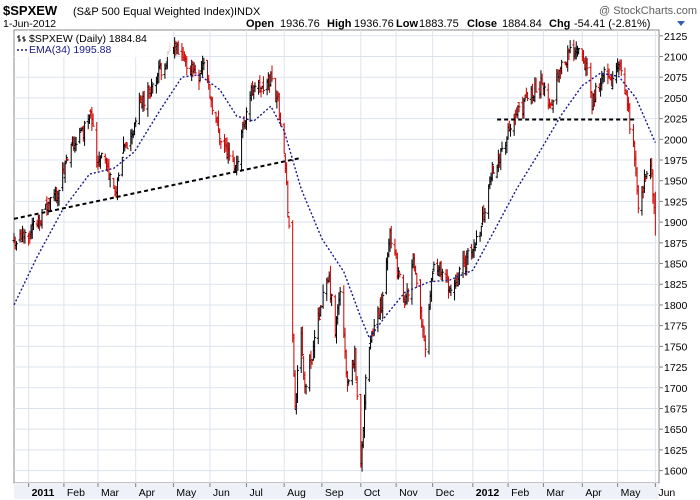 Image resolution: width=700 pixels, height=500 pixels. Describe the element at coordinates (482, 24) in the screenshot. I see `close-label: Close` at that location.